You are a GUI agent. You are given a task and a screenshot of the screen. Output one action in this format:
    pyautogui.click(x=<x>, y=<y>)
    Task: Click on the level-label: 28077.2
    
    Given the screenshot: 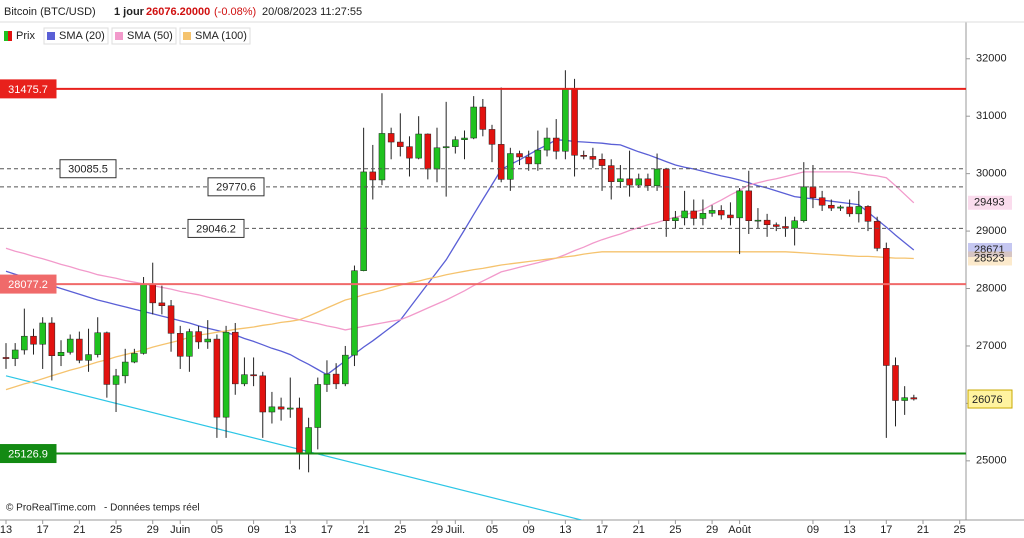 What is the action you would take?
    pyautogui.click(x=28, y=285)
    